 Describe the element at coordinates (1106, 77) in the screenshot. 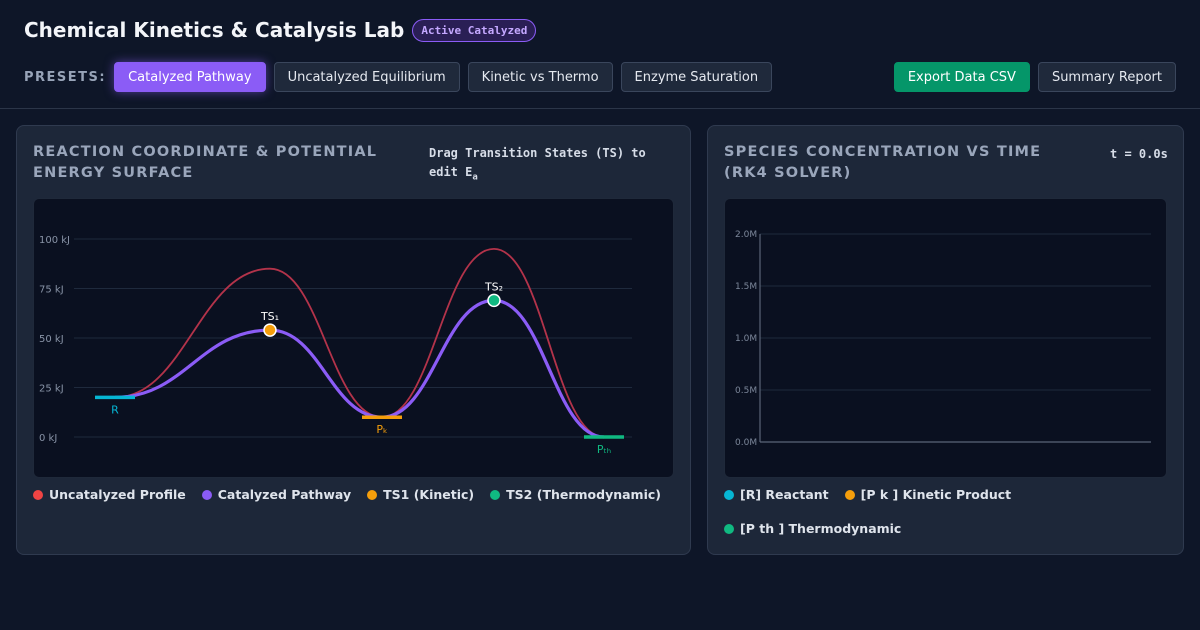

I see `summary-report-button: Summary Report` at that location.